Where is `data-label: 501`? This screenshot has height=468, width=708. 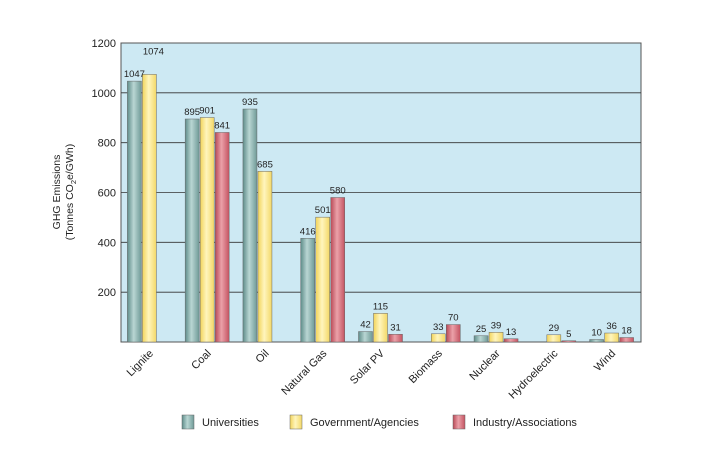 data-label: 501 is located at coordinates (323, 210).